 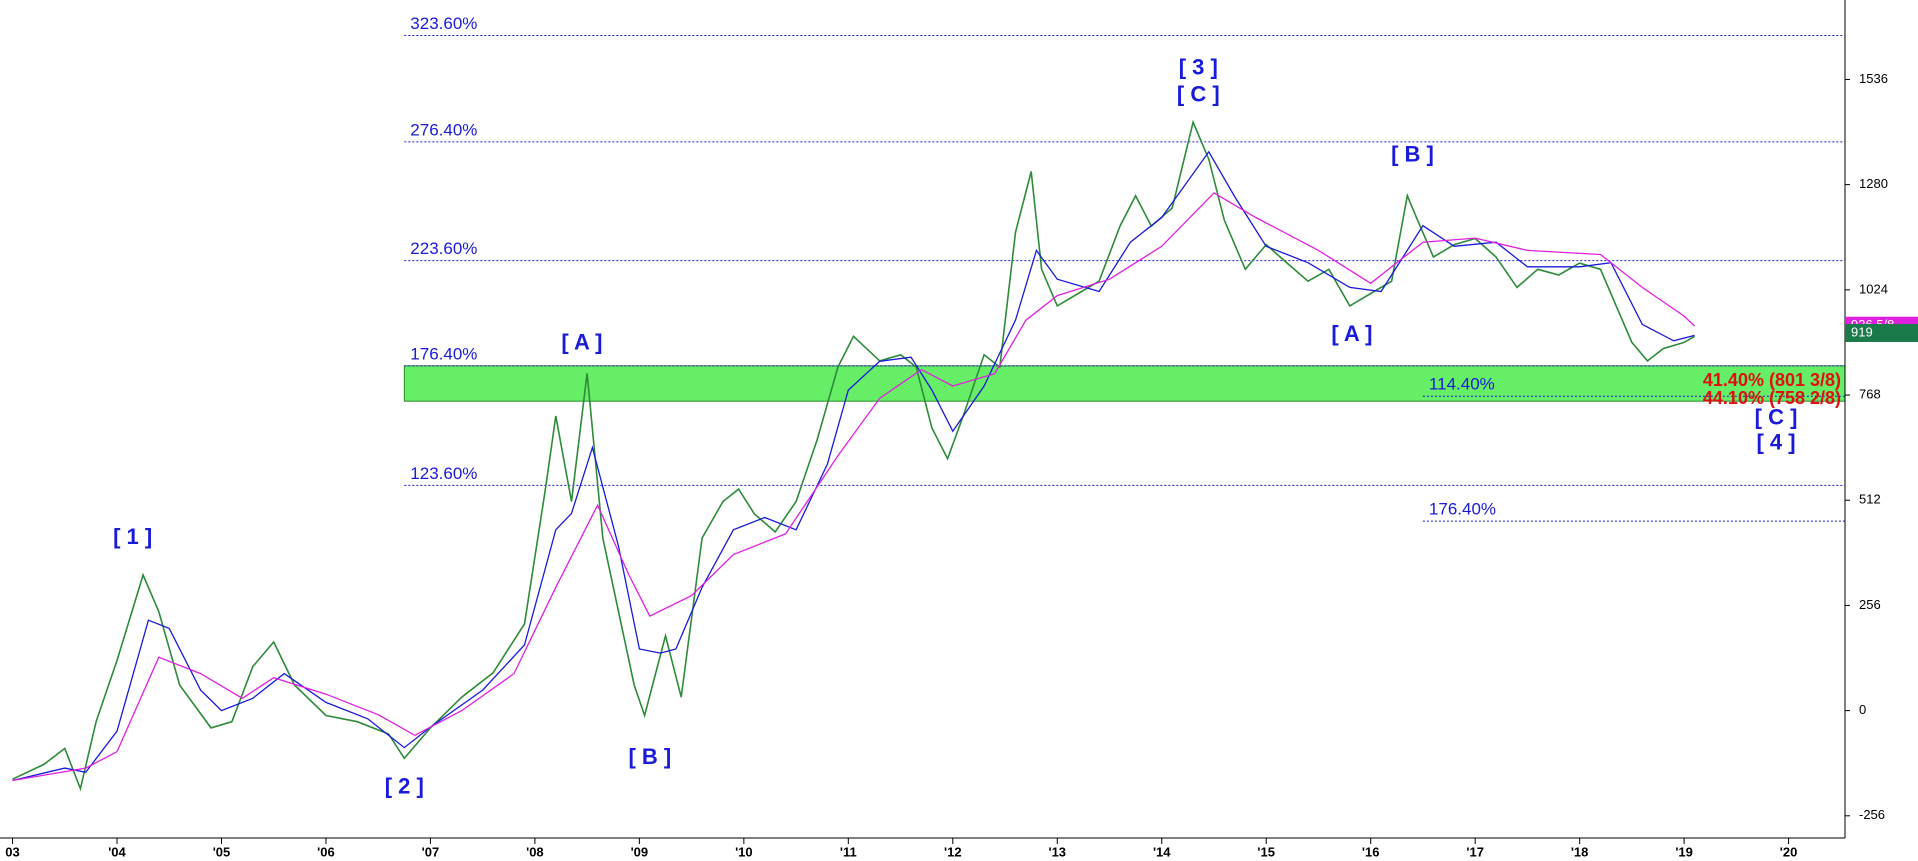 What do you see at coordinates (1789, 851) in the screenshot?
I see `x-tick-label: '20` at bounding box center [1789, 851].